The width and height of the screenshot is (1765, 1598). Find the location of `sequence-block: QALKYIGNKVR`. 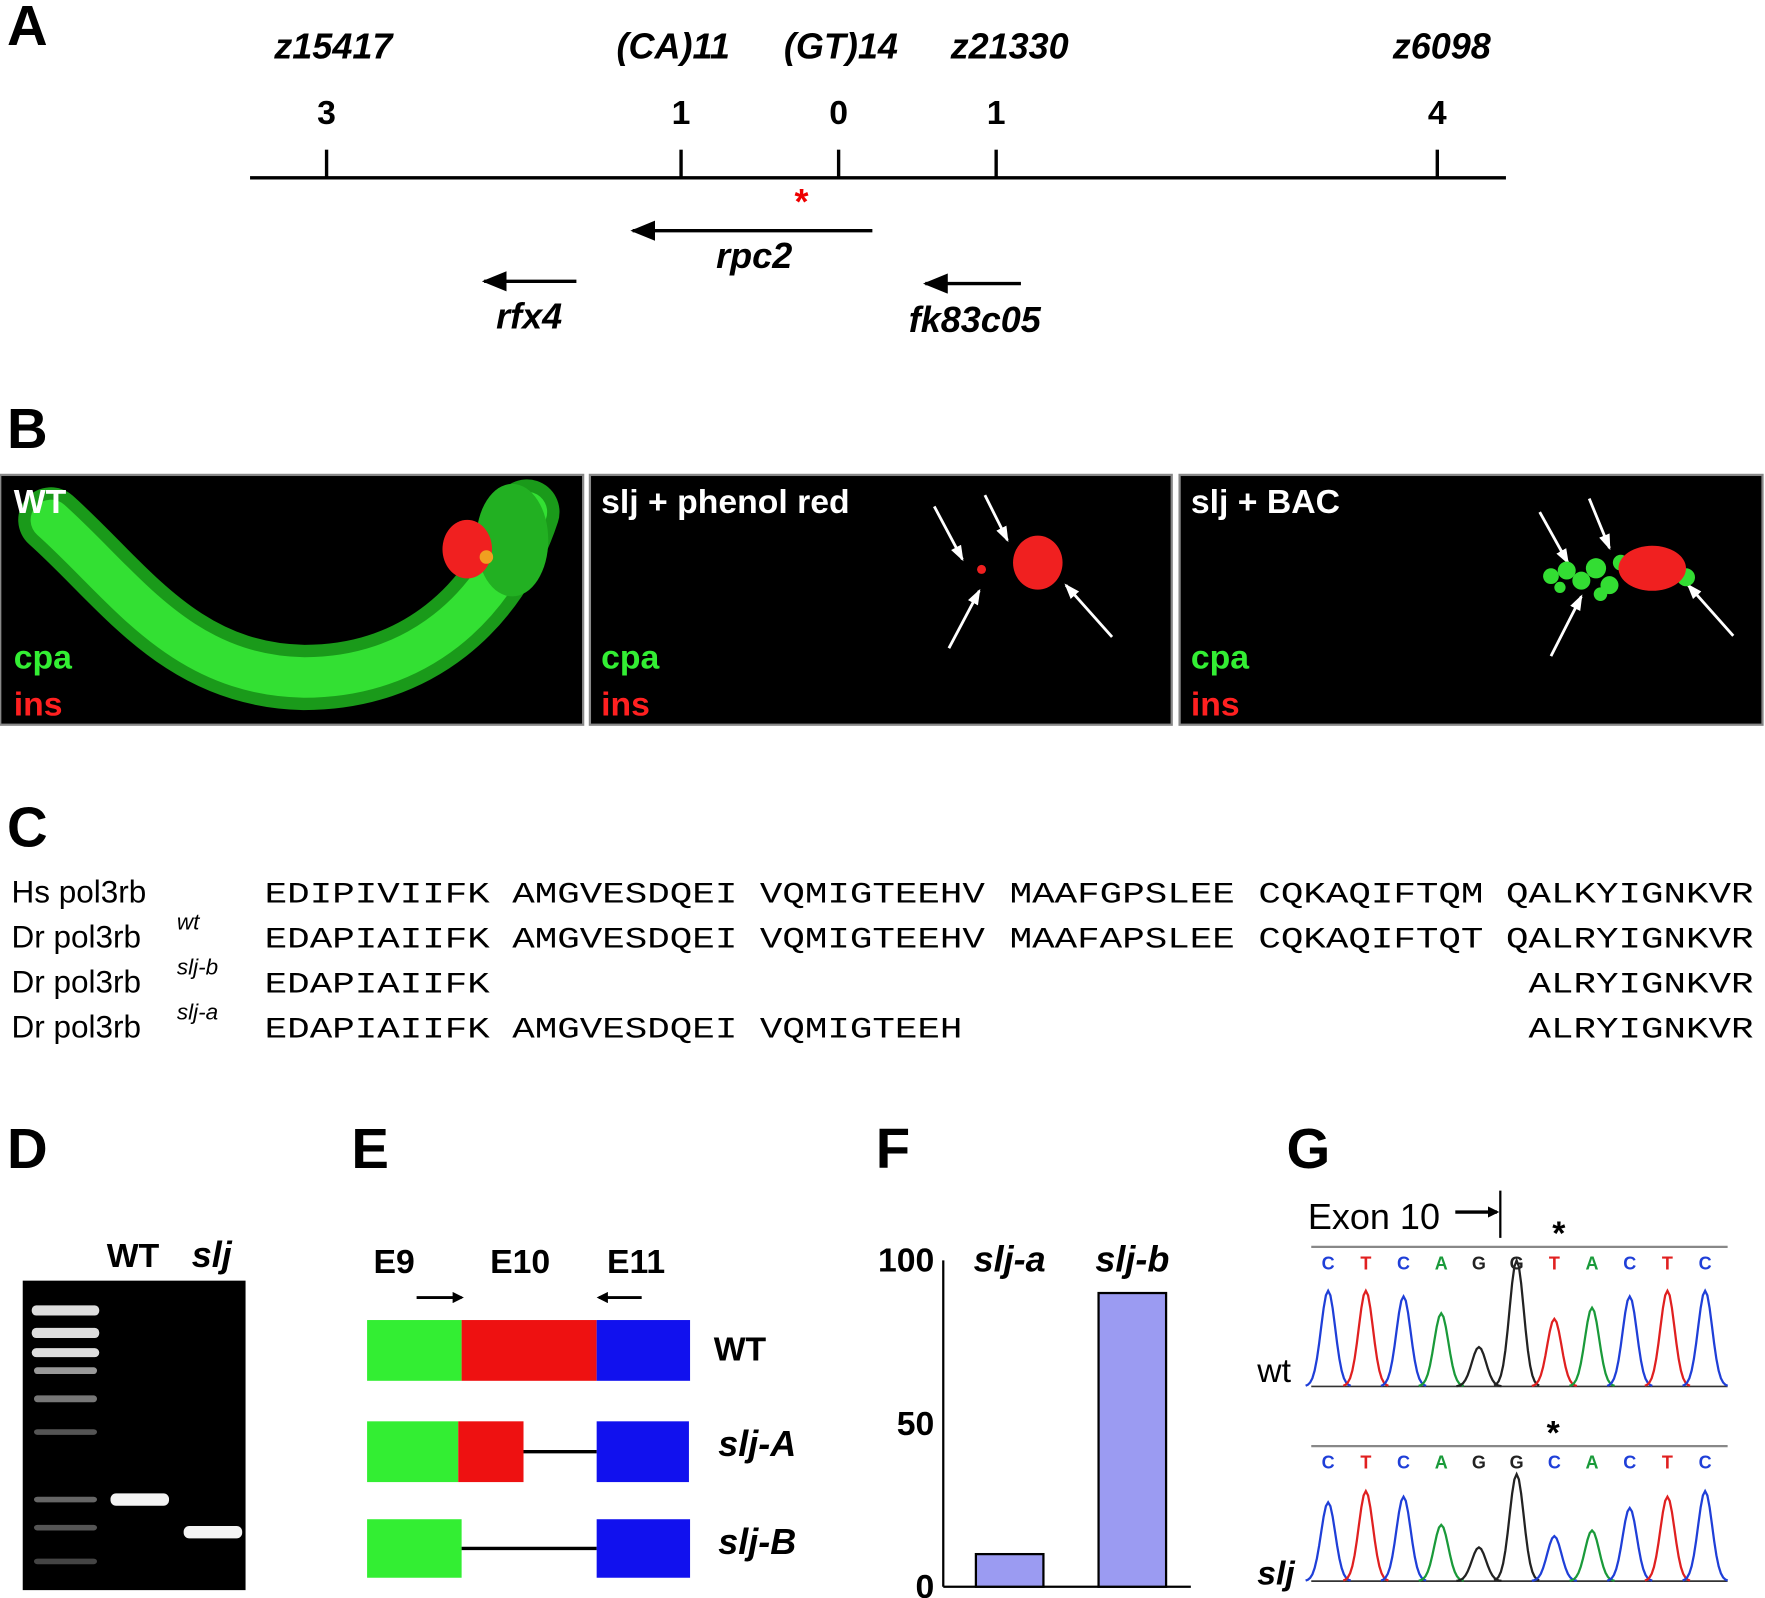

sequence-block: QALKYIGNKVR is located at coordinates (1630, 895).